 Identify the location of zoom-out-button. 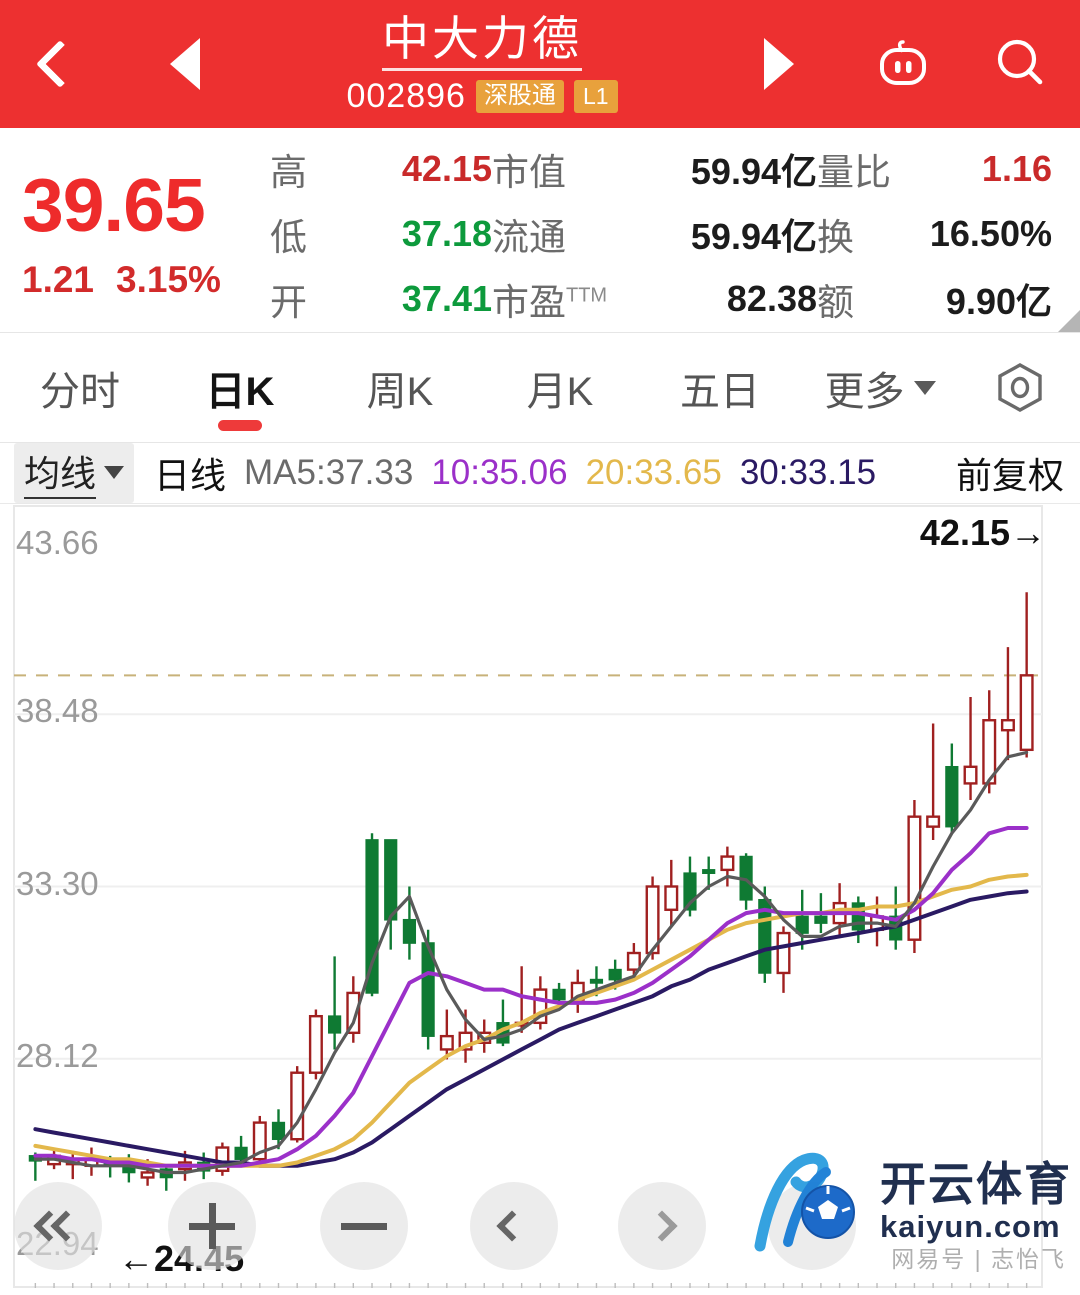
(364, 1226).